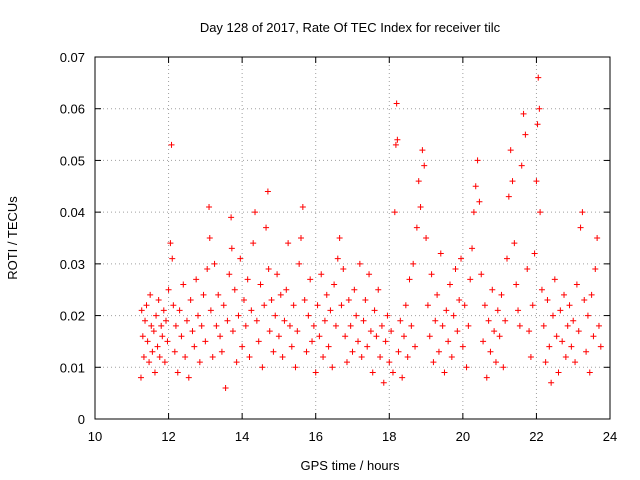  What do you see at coordinates (350, 465) in the screenshot?
I see `x-axis-label: GPS time / hours` at bounding box center [350, 465].